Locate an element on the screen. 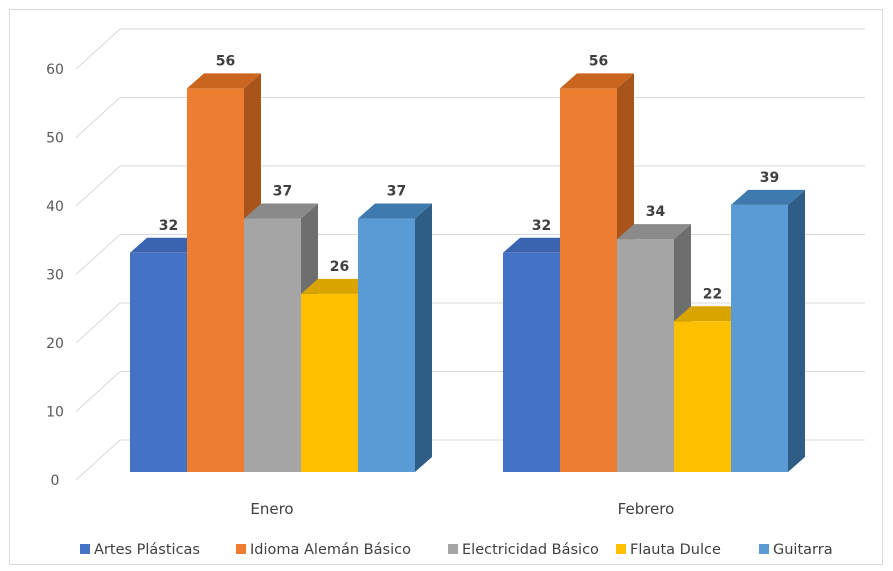 This screenshot has height=571, width=893. y-tick-label: 60 is located at coordinates (55, 70).